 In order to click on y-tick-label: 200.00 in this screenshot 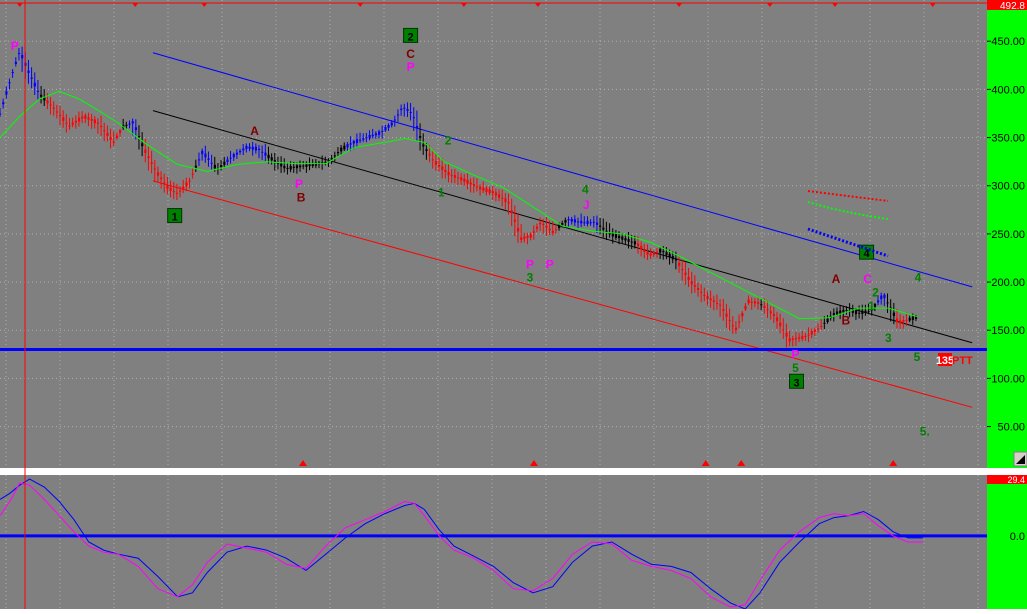, I will do `click(1008, 283)`.